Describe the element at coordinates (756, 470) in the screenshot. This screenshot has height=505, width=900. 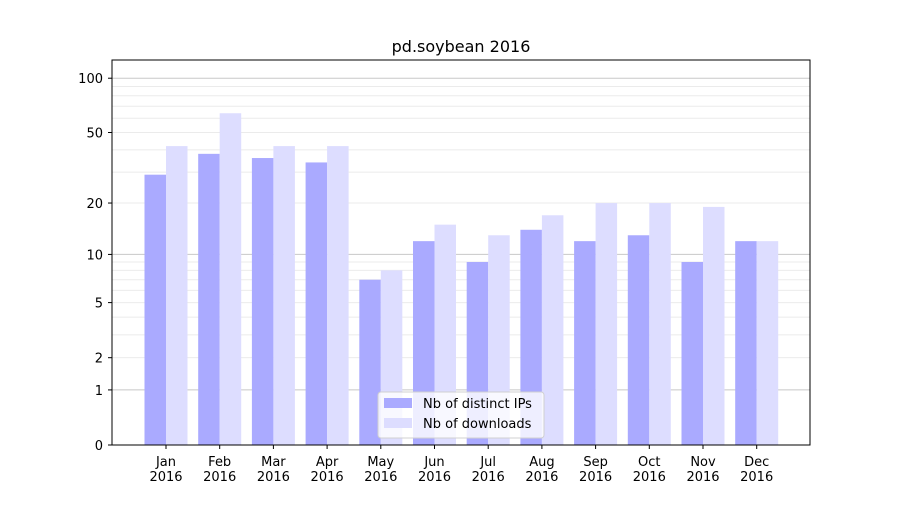
I see `x-tick-label: Dec 2016` at that location.